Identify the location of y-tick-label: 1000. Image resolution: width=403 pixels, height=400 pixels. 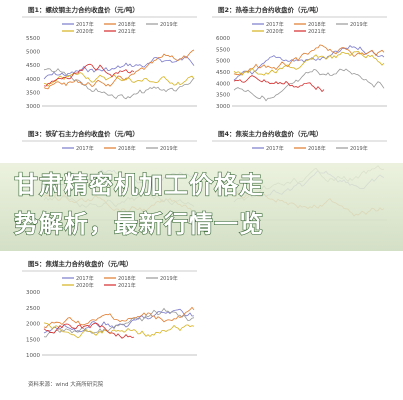
(33, 356).